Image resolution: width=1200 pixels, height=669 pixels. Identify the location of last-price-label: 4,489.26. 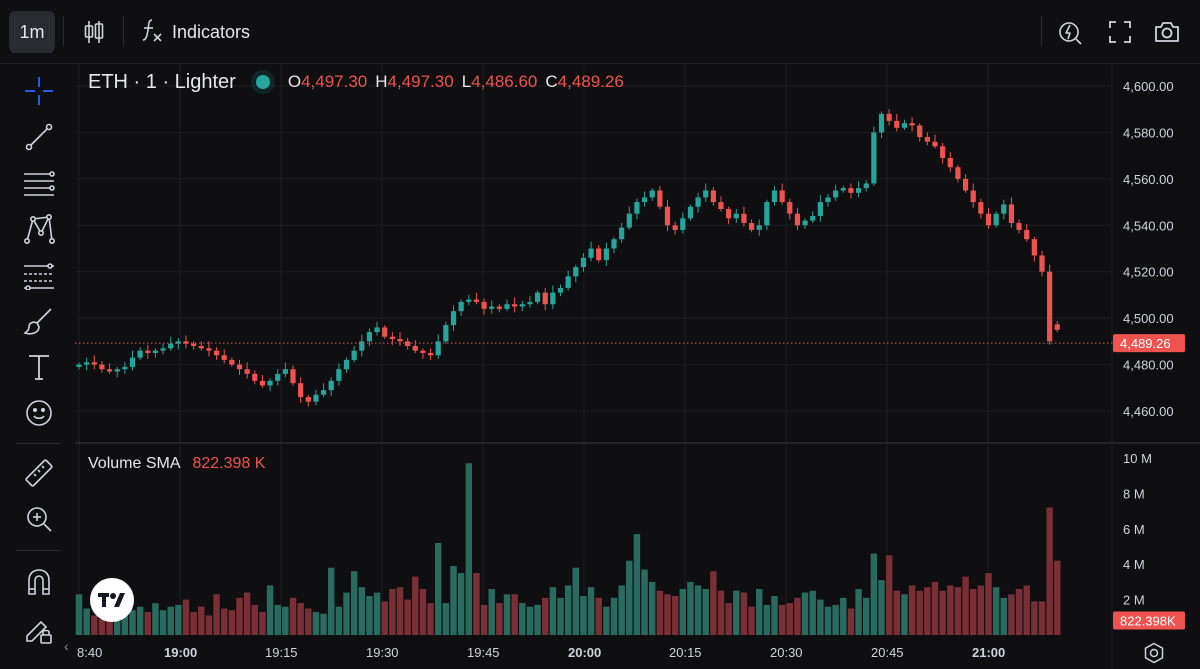
(1145, 343).